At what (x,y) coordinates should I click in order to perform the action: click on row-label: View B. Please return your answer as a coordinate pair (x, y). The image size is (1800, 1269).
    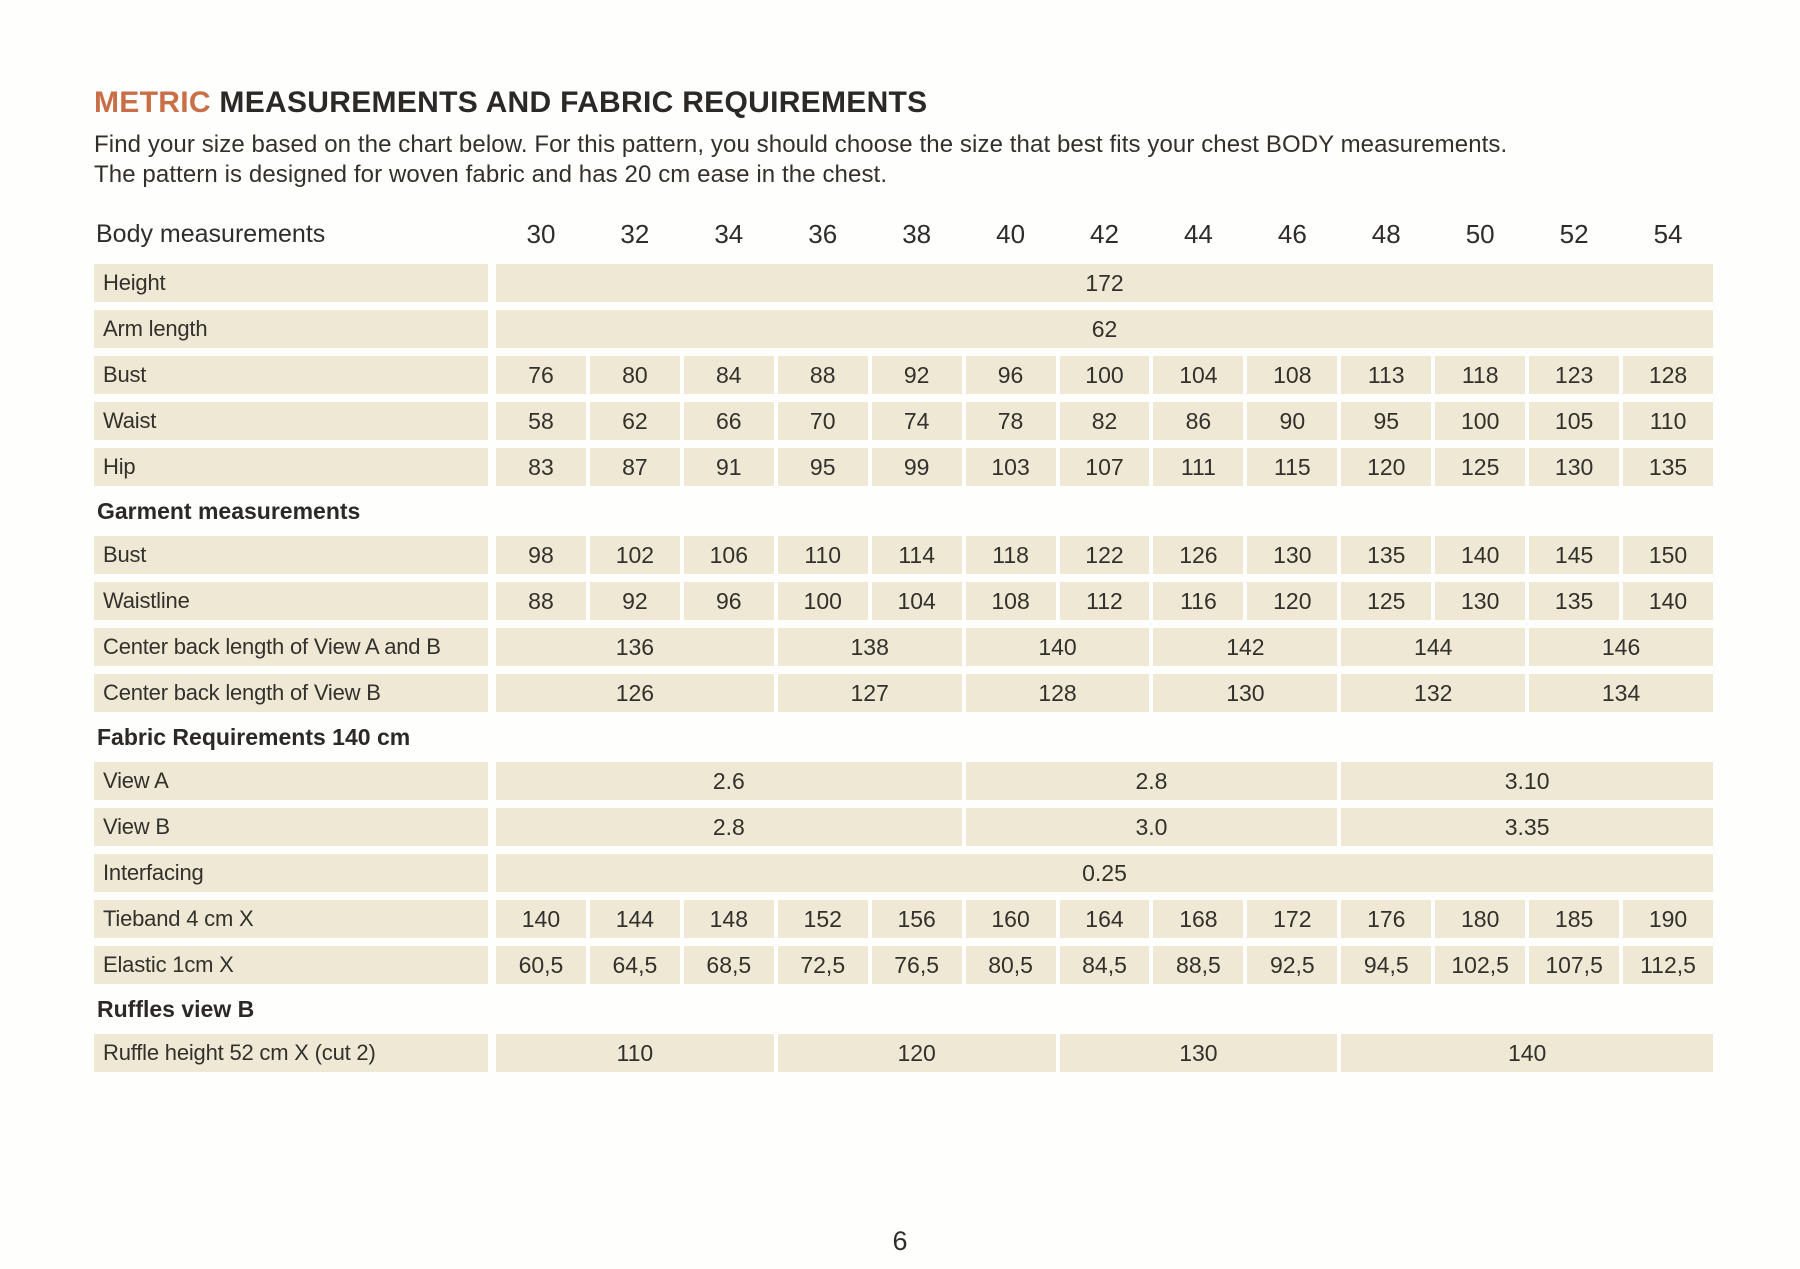
    Looking at the image, I should click on (291, 827).